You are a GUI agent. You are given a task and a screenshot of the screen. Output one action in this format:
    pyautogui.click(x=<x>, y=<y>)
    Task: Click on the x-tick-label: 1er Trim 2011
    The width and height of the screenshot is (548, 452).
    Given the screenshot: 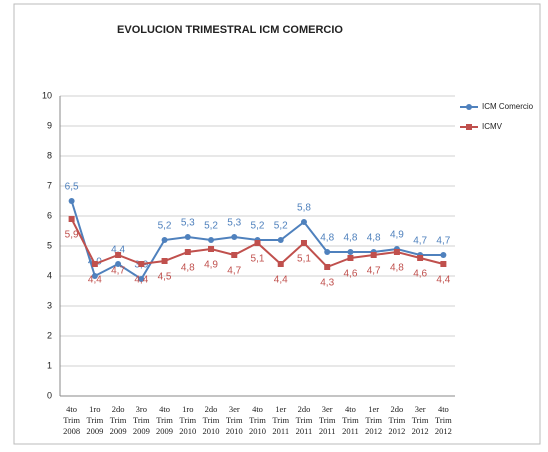 What is the action you would take?
    pyautogui.click(x=281, y=420)
    